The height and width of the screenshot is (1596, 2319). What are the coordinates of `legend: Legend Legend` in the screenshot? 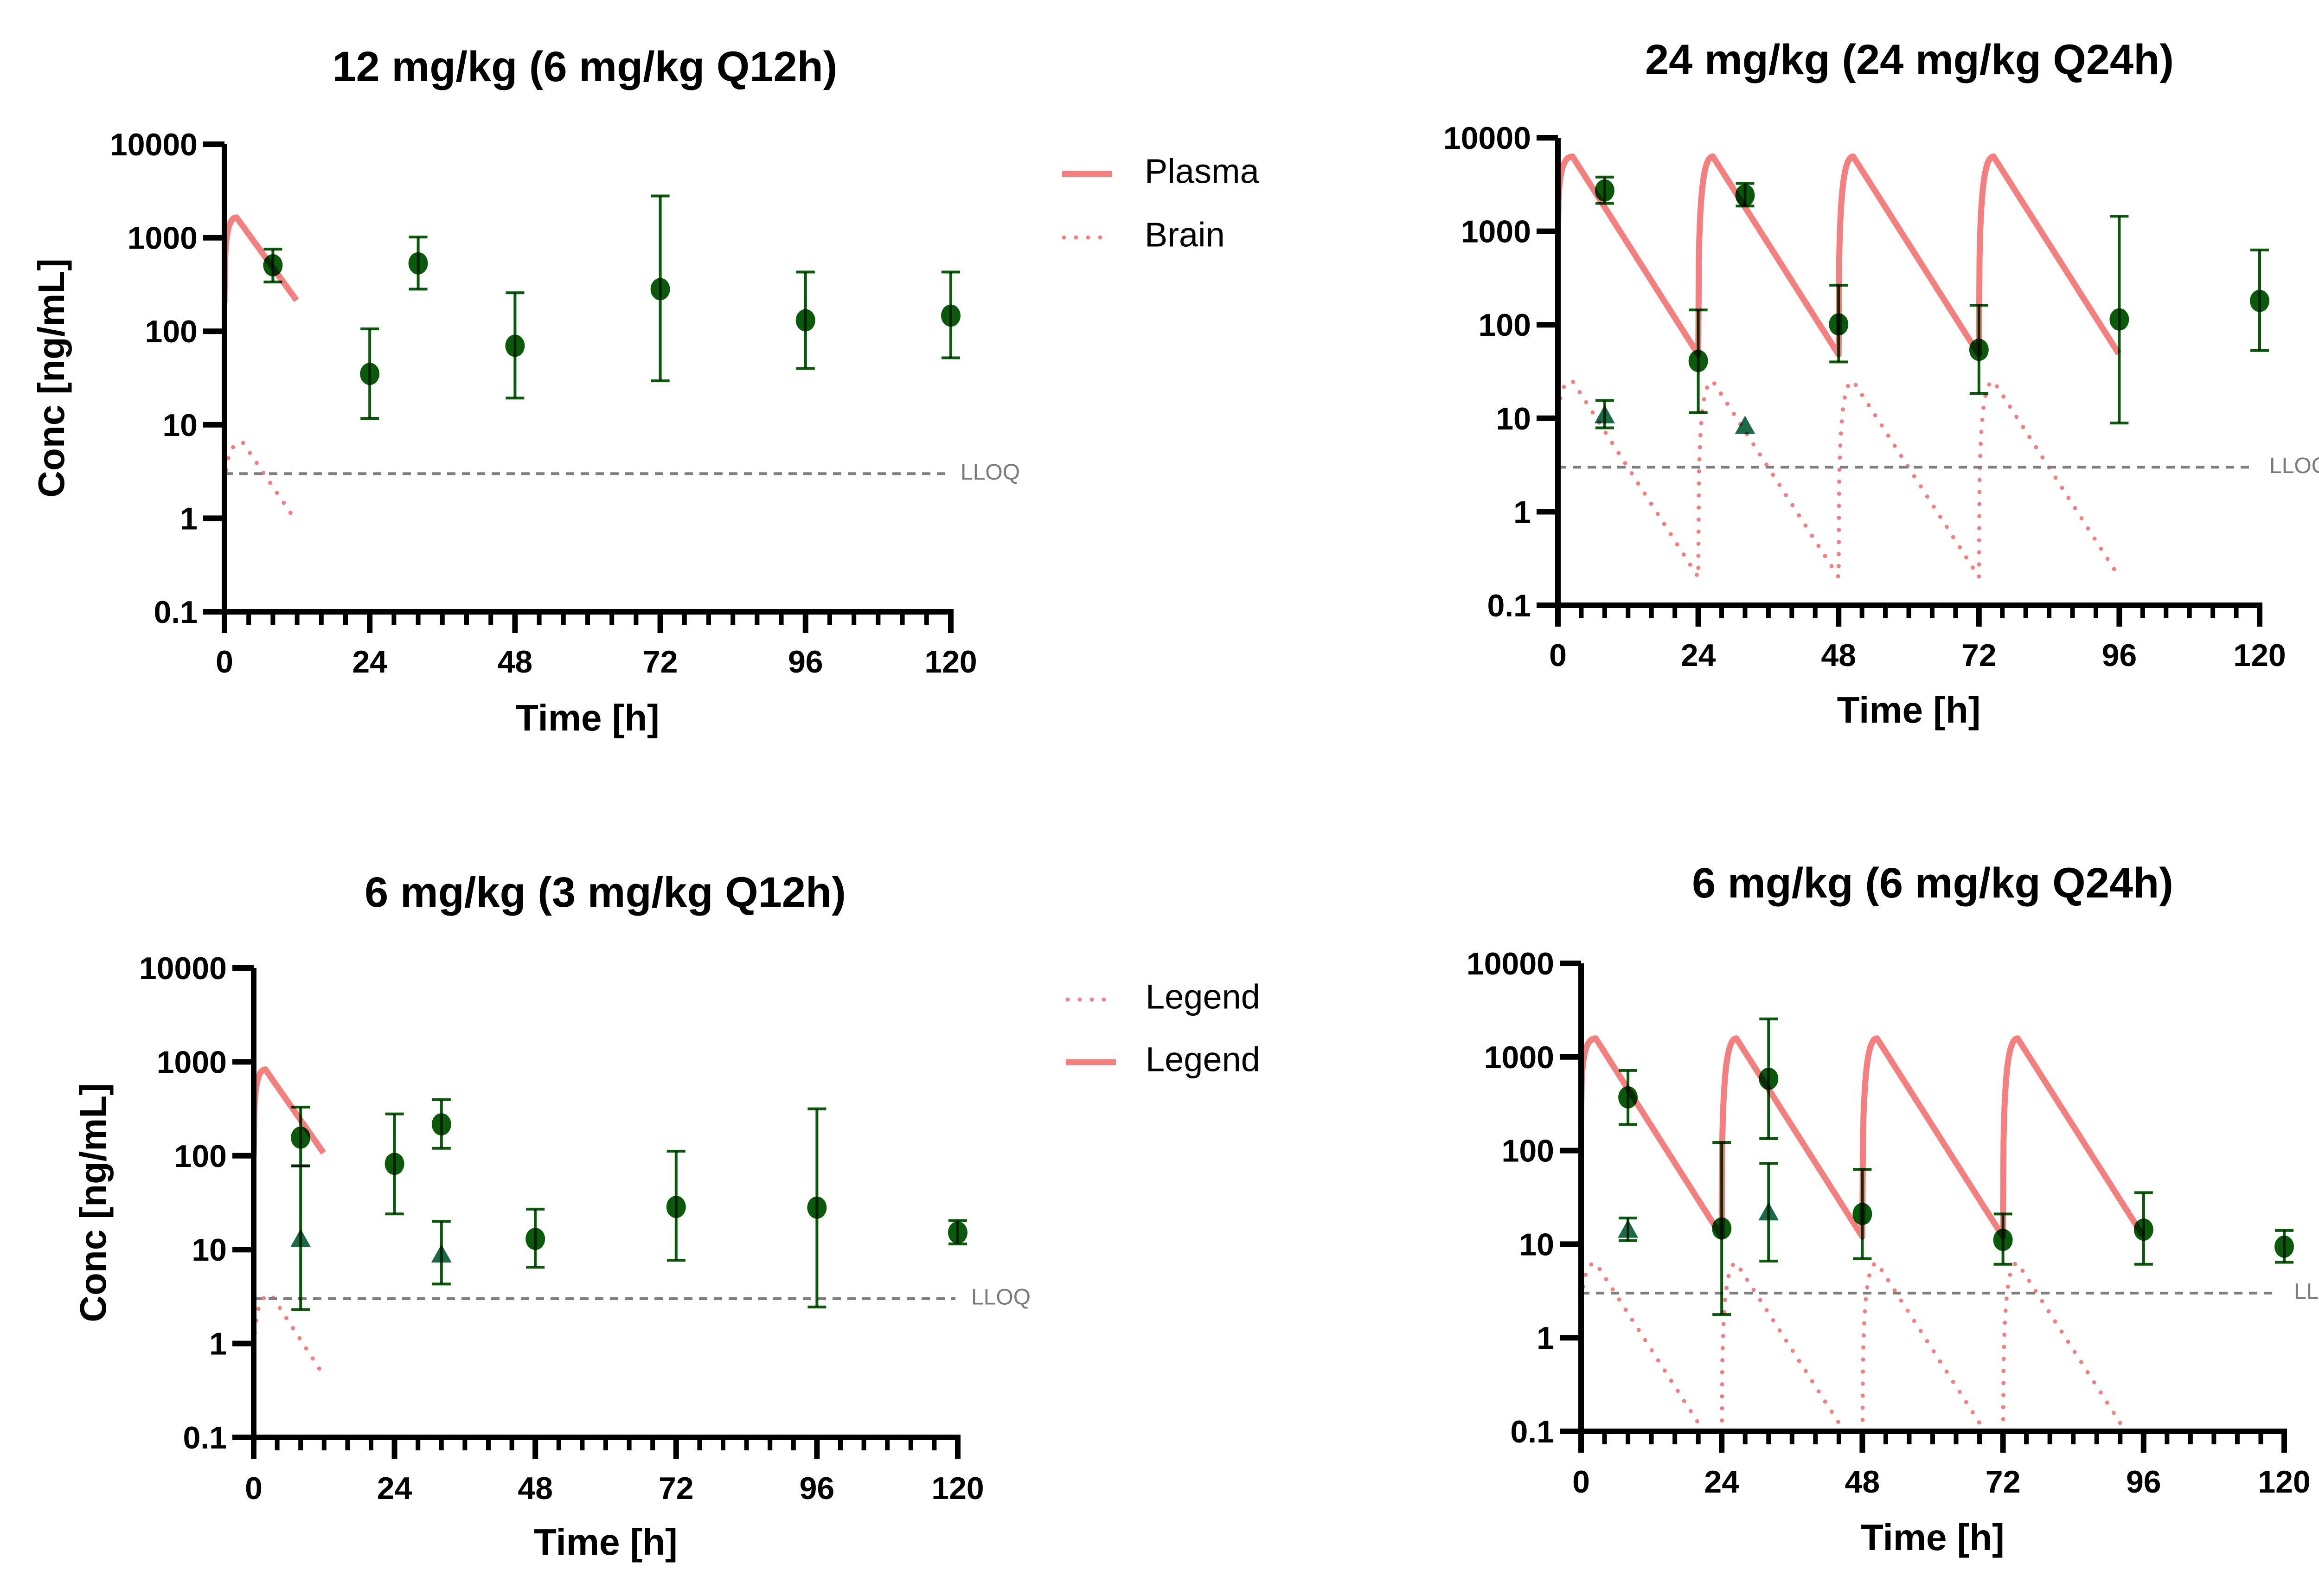 It's located at (1162, 1028).